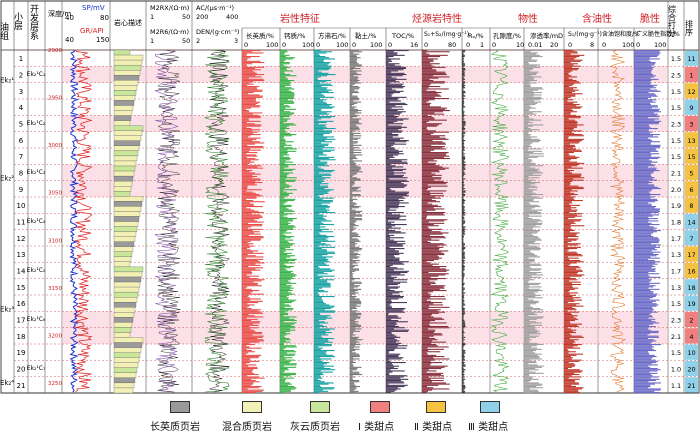 This screenshot has height=433, width=700. What do you see at coordinates (691, 288) in the screenshot?
I see `order-value: 18` at bounding box center [691, 288].